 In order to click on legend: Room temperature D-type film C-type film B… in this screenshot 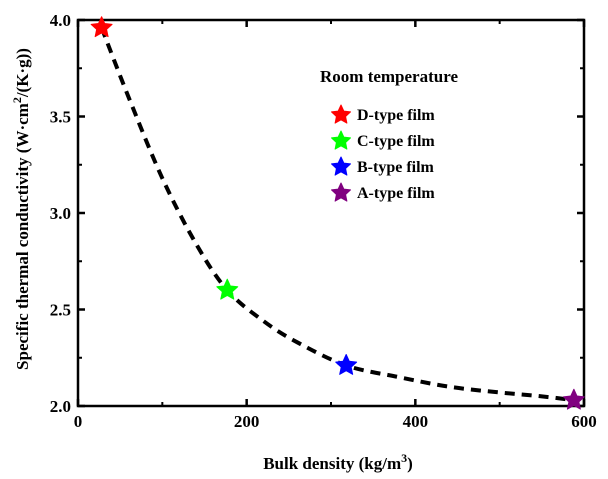, I will do `click(389, 134)`.